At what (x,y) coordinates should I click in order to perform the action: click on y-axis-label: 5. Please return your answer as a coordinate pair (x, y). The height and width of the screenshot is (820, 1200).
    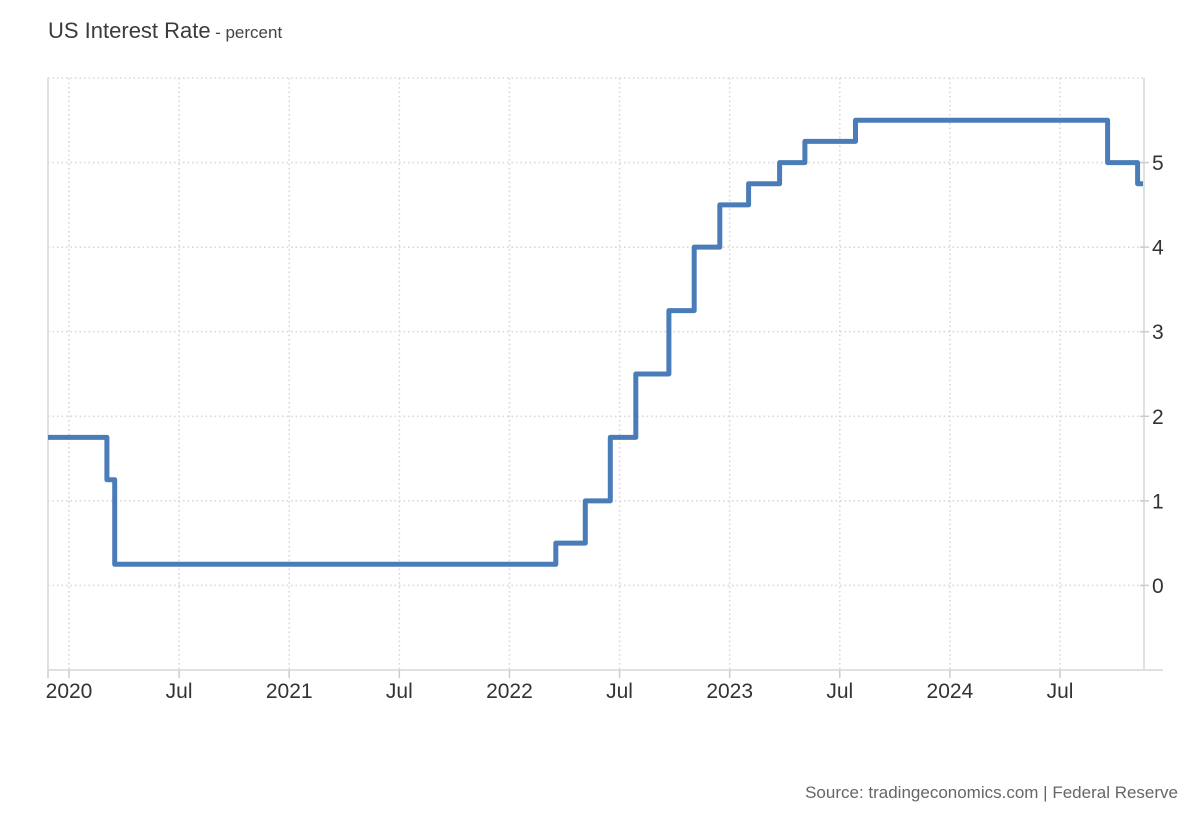
    Looking at the image, I should click on (1158, 163).